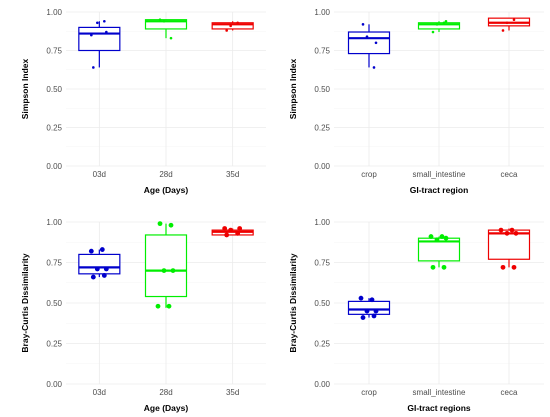 Image resolution: width=550 pixels, height=417 pixels. I want to click on box-crop, so click(369, 307).